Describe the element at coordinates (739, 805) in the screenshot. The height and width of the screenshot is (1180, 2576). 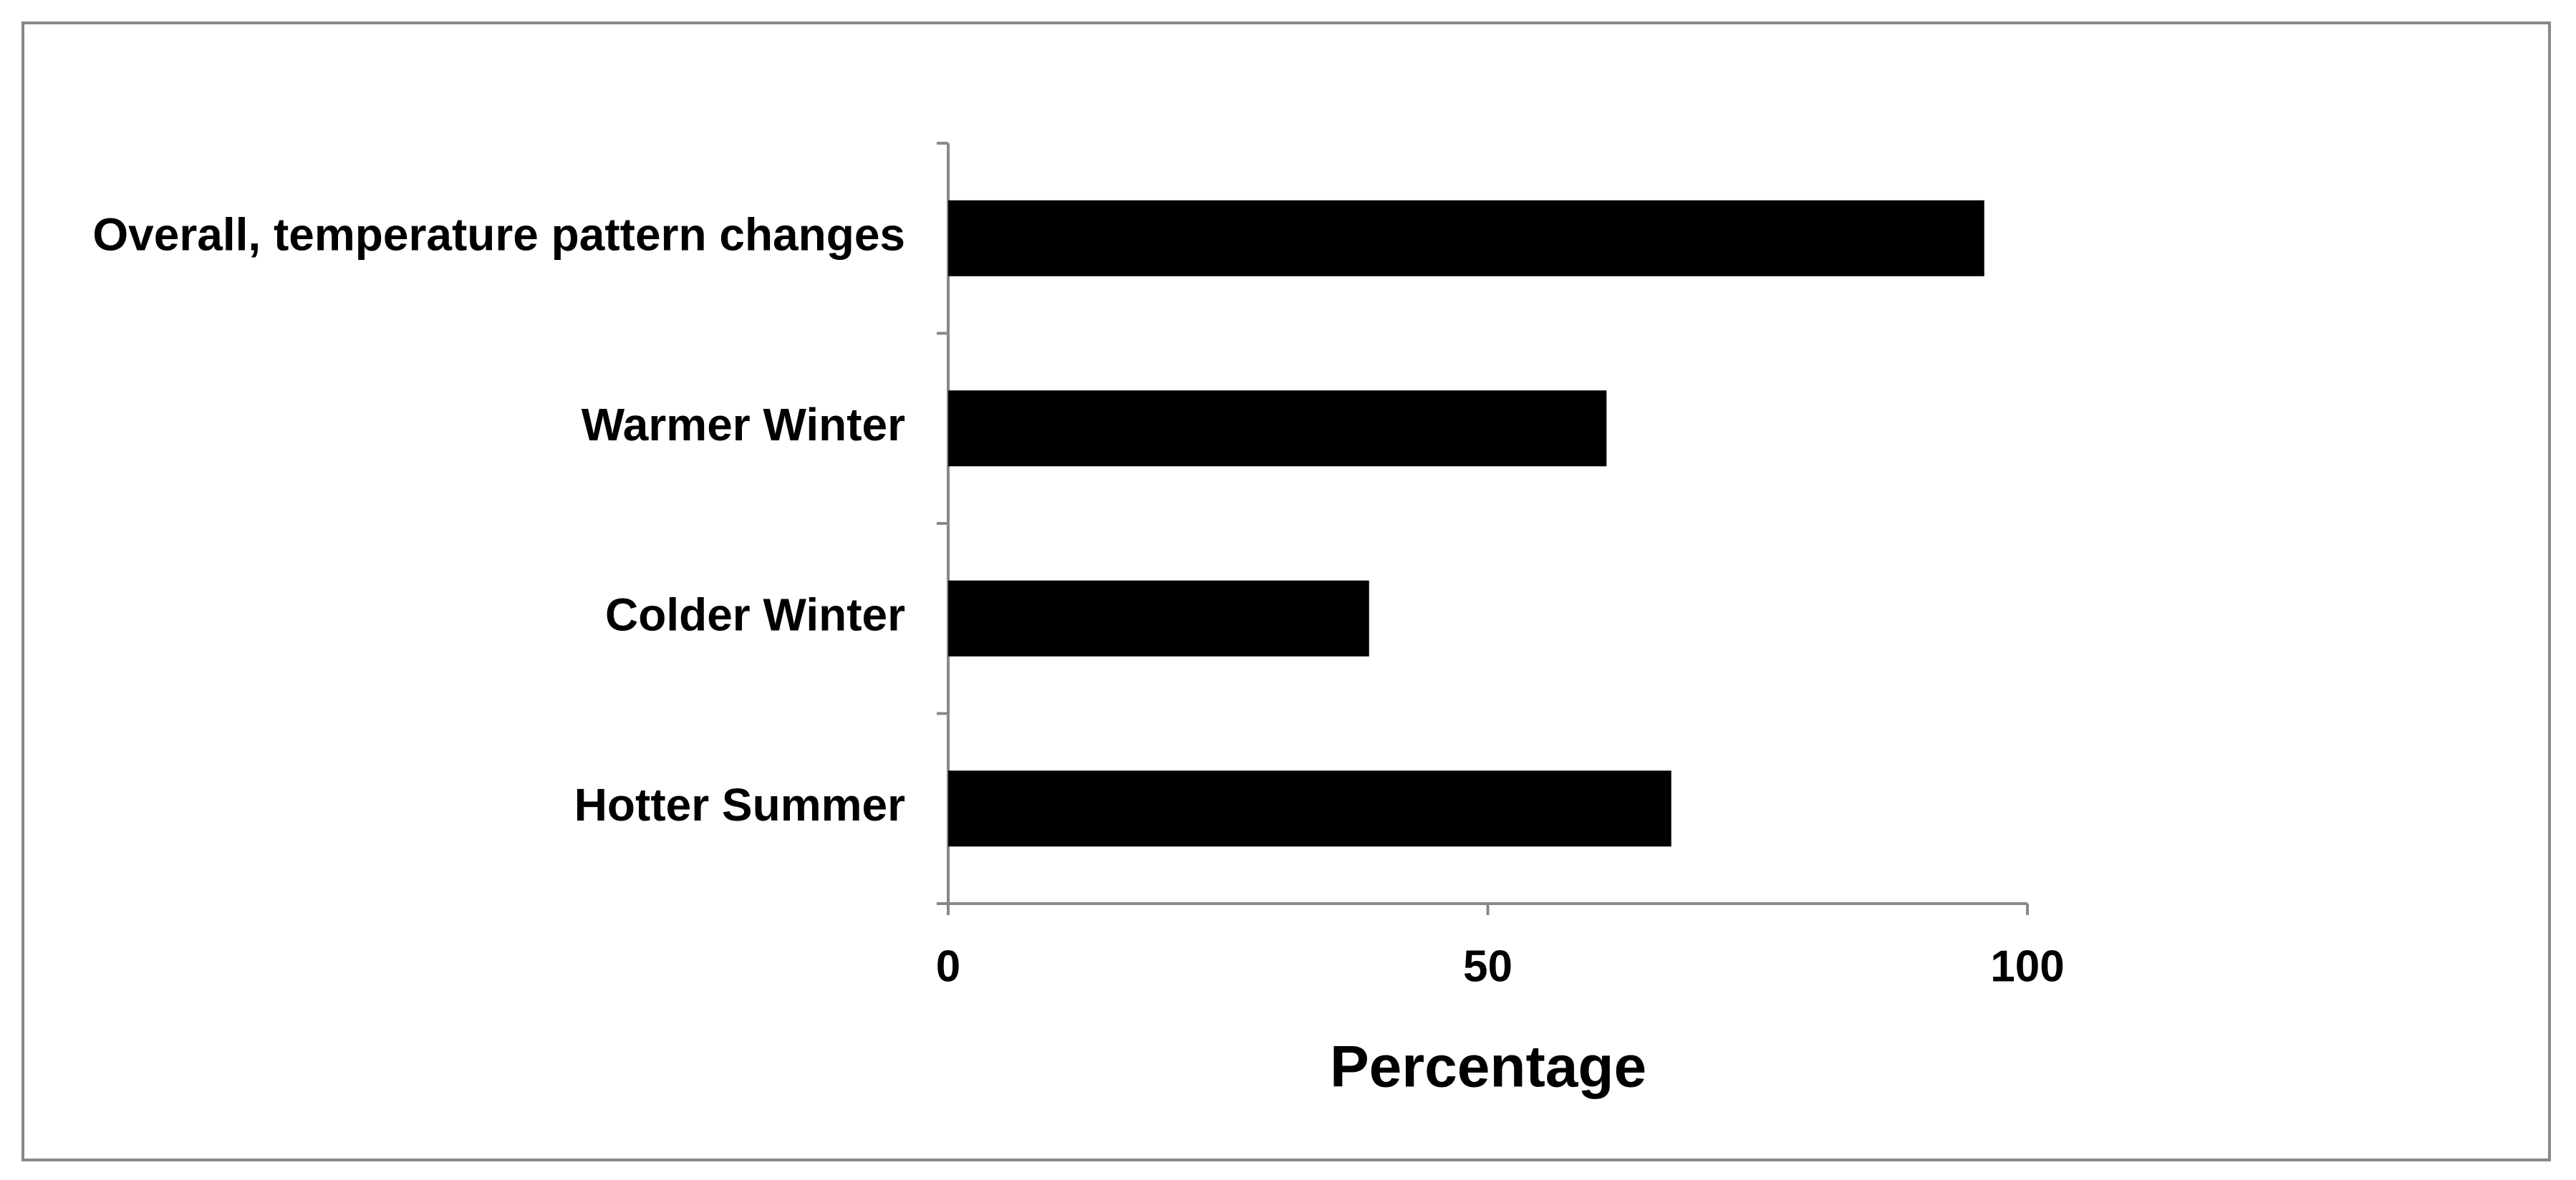
I see `y-tick-label: Hotter Summer` at that location.